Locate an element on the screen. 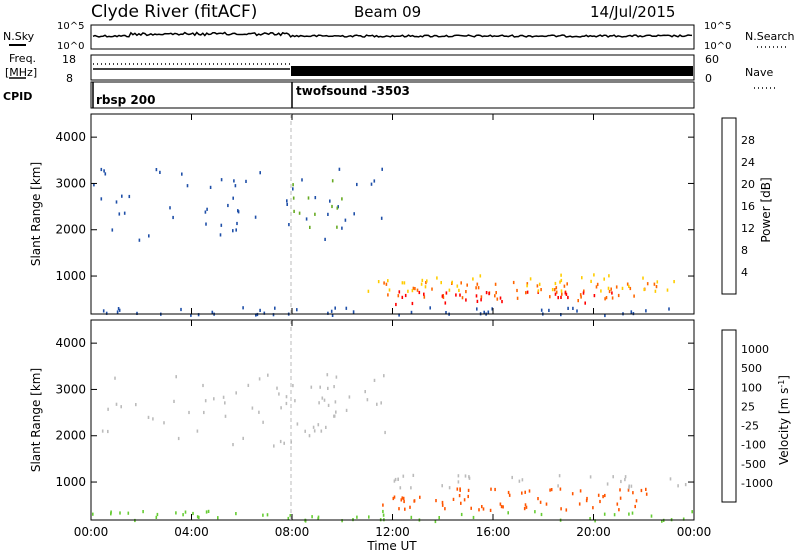 The width and height of the screenshot is (800, 554). y-tick-label: 1000 is located at coordinates (70, 482).